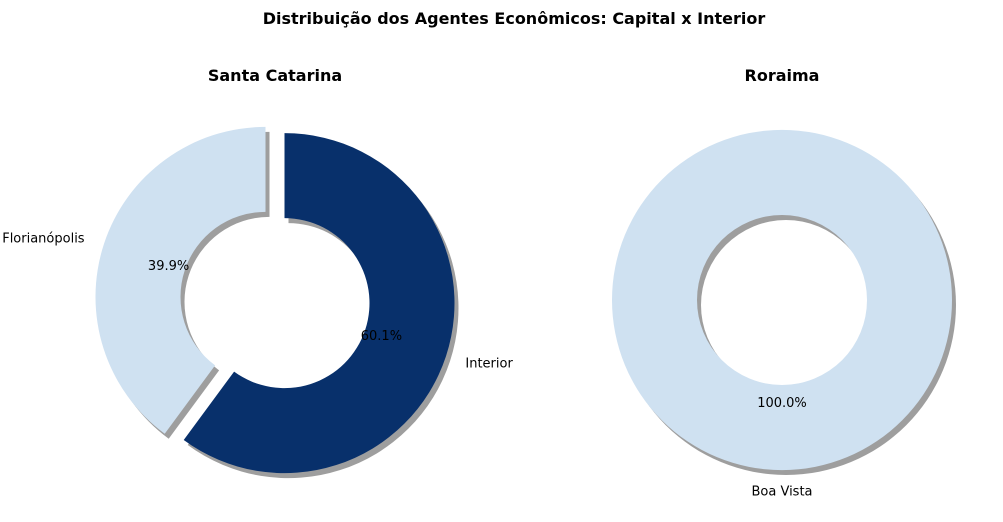 This screenshot has height=522, width=1003. Describe the element at coordinates (381, 336) in the screenshot. I see `slice-percent-label: 60.1%` at that location.